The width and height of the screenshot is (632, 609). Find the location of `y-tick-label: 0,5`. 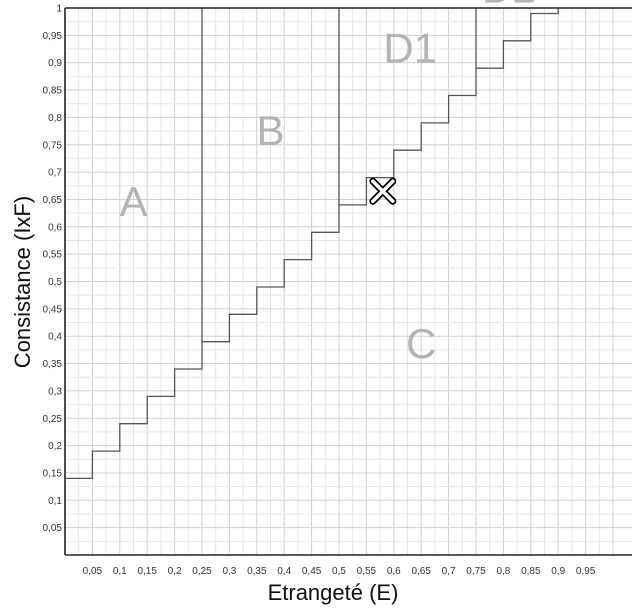

y-tick-label: 0,5 is located at coordinates (55, 282).